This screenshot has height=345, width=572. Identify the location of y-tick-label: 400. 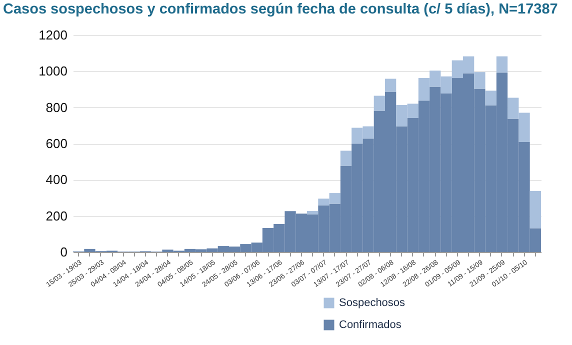
(57, 180).